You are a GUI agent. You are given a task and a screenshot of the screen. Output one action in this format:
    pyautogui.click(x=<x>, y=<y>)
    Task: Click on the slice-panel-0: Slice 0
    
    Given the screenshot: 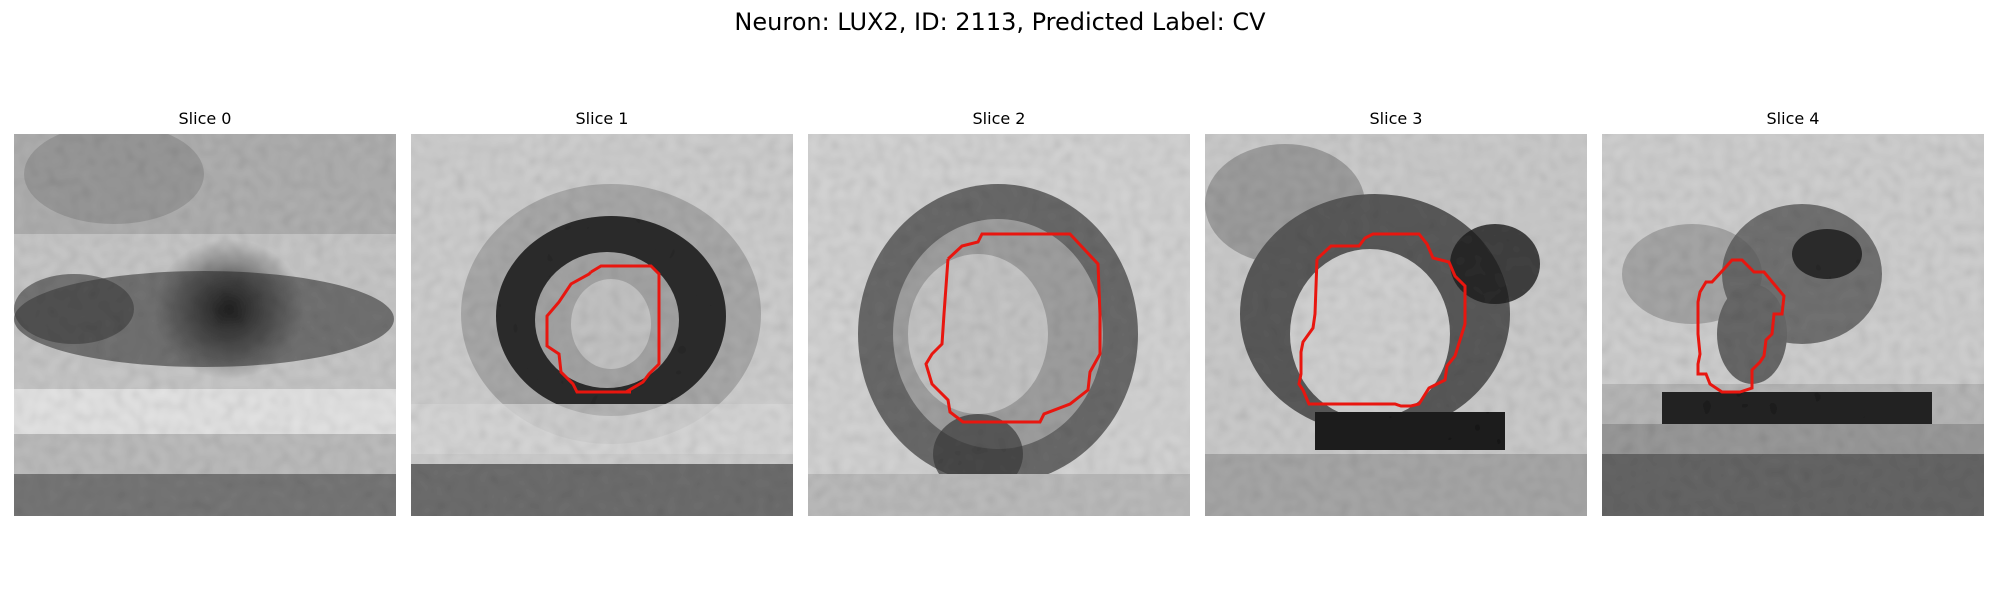 What is the action you would take?
    pyautogui.click(x=205, y=312)
    